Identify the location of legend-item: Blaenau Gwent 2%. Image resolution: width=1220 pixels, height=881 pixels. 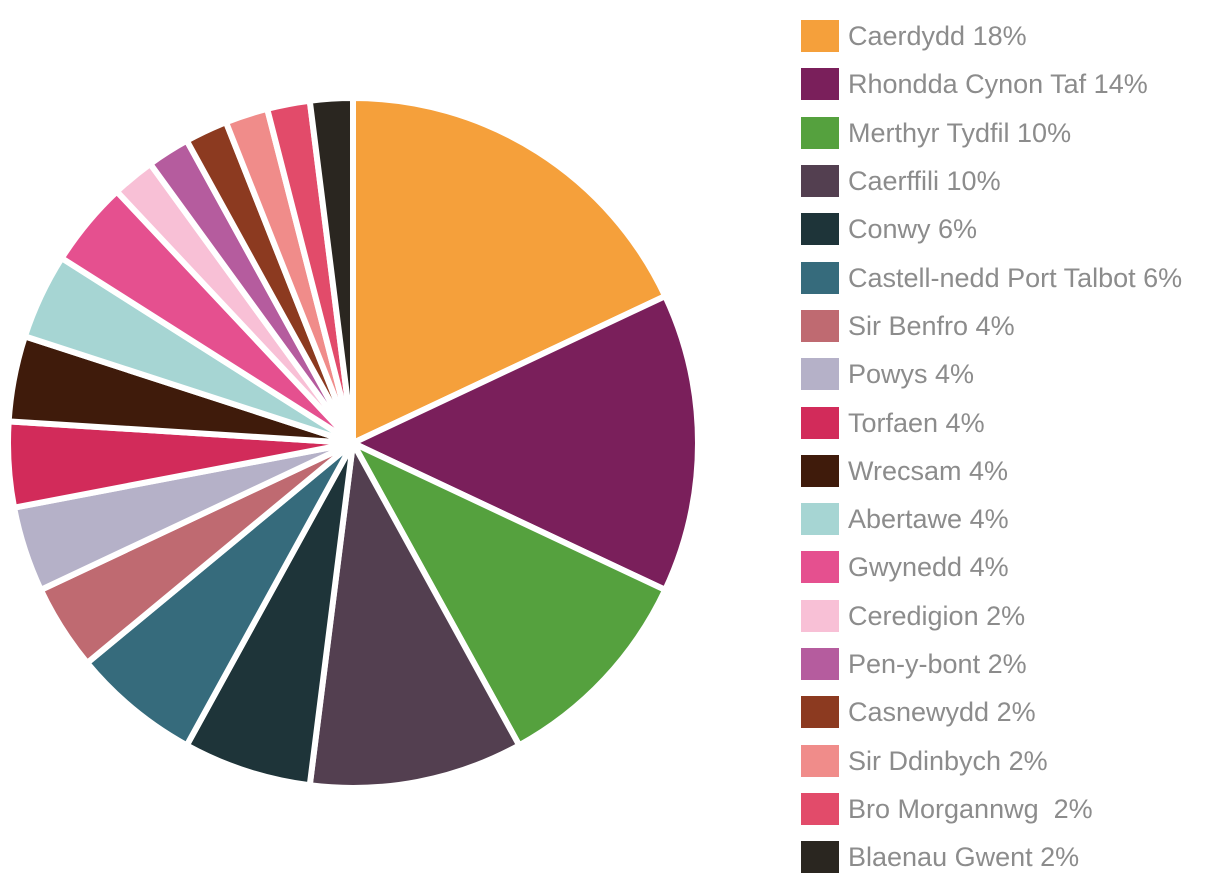
(1010, 857).